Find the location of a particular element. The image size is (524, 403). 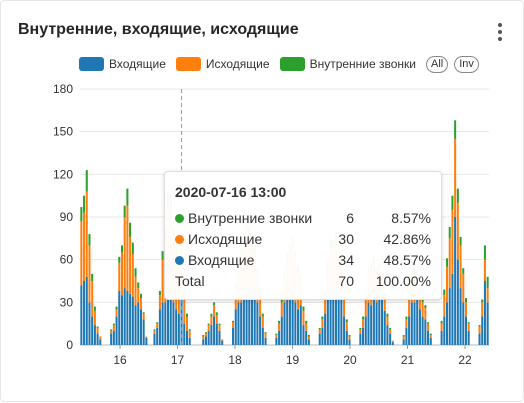

legend-item-incoming: Входящие is located at coordinates (122, 64).